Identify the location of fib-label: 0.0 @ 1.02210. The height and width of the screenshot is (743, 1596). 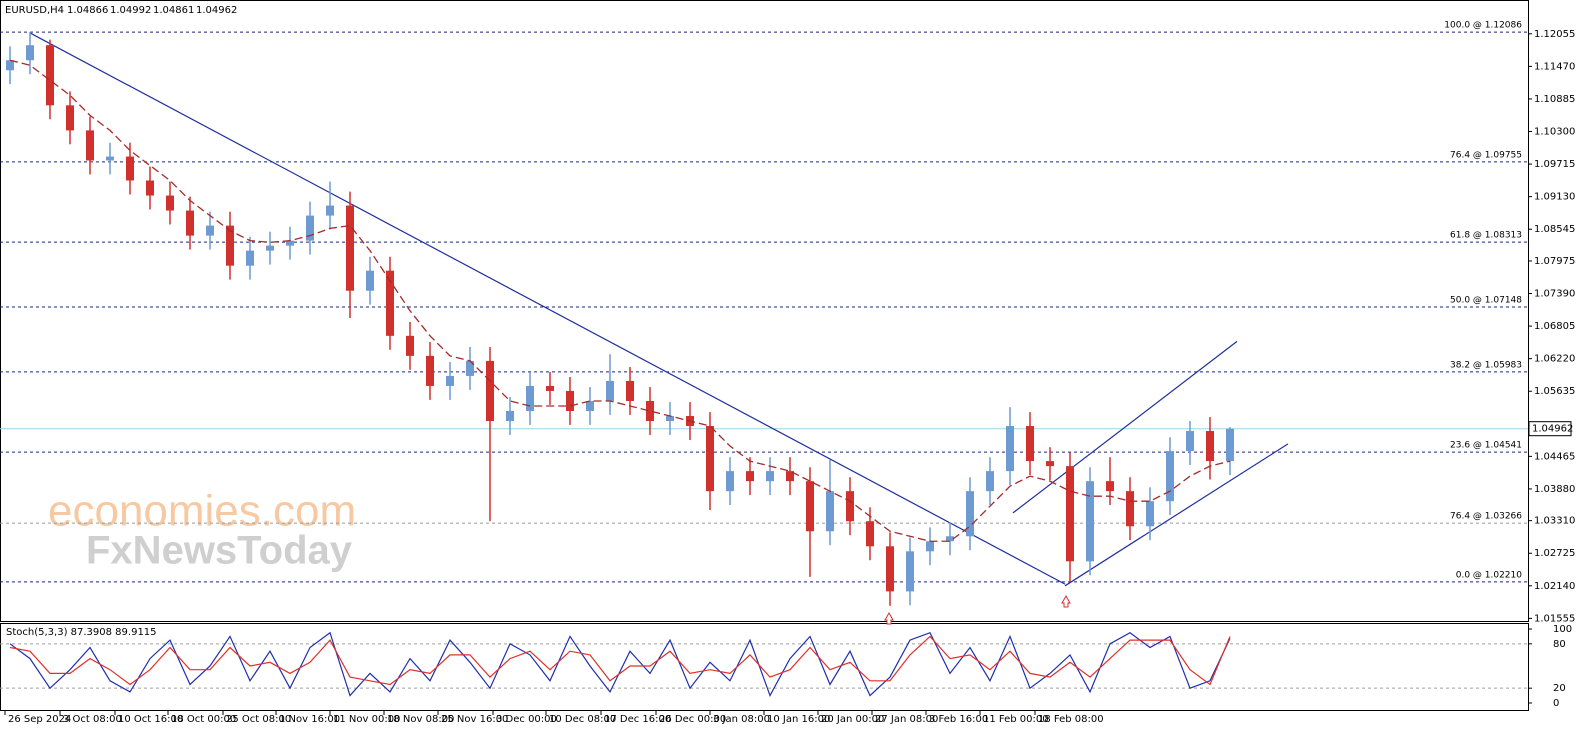
(1489, 575).